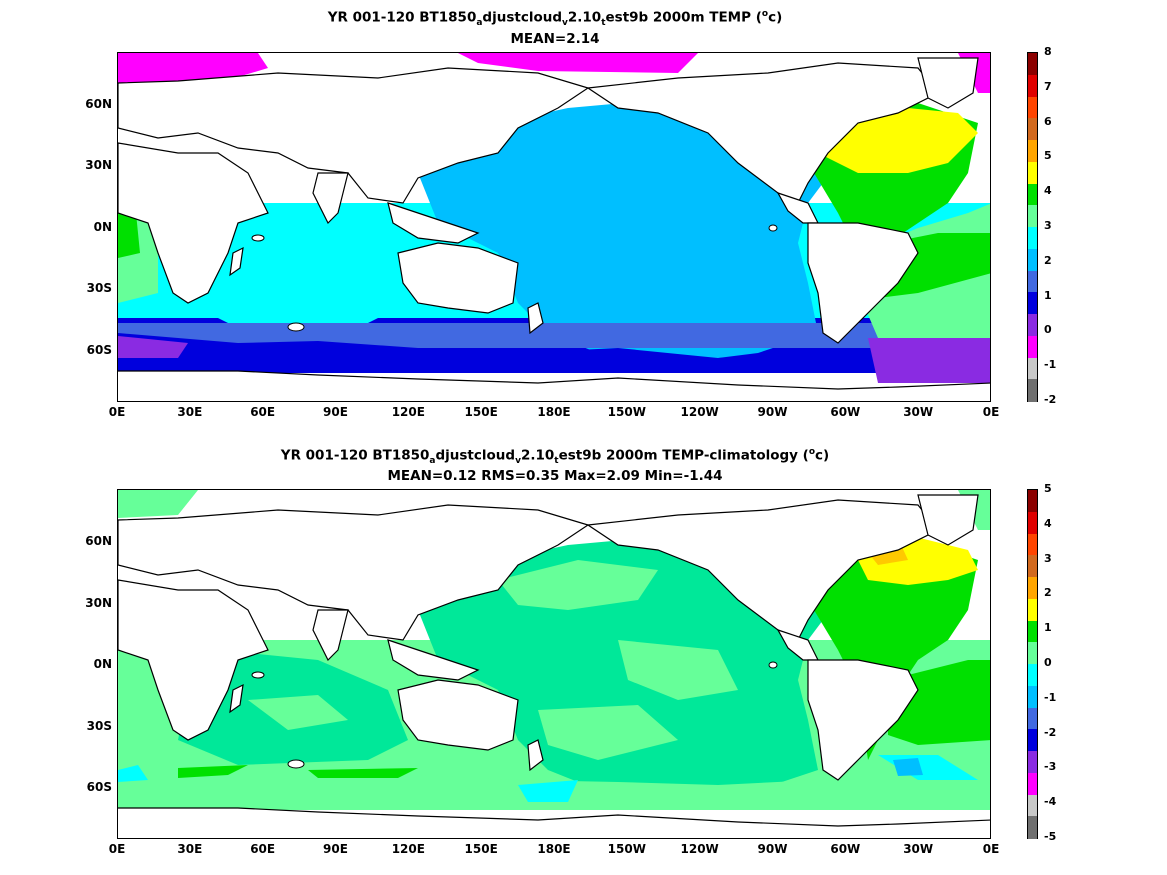  Describe the element at coordinates (699, 849) in the screenshot. I see `panel2-lon-label: 120W` at that location.